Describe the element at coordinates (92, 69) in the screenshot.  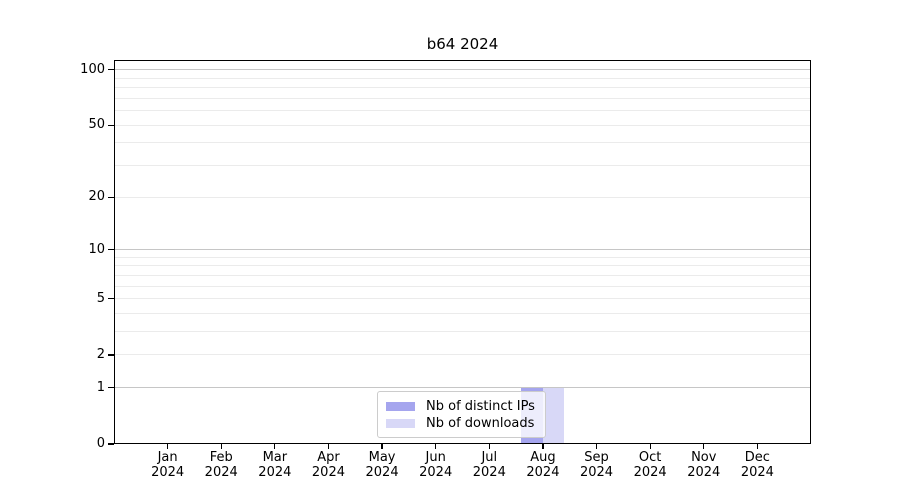
I see `y-tick-label: 100` at that location.